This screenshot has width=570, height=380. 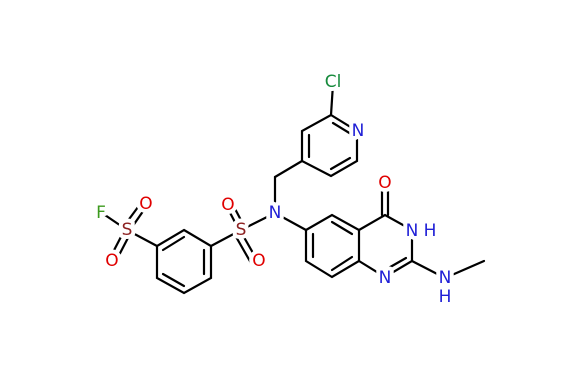 I want to click on atom-label: Cl, so click(x=333, y=82).